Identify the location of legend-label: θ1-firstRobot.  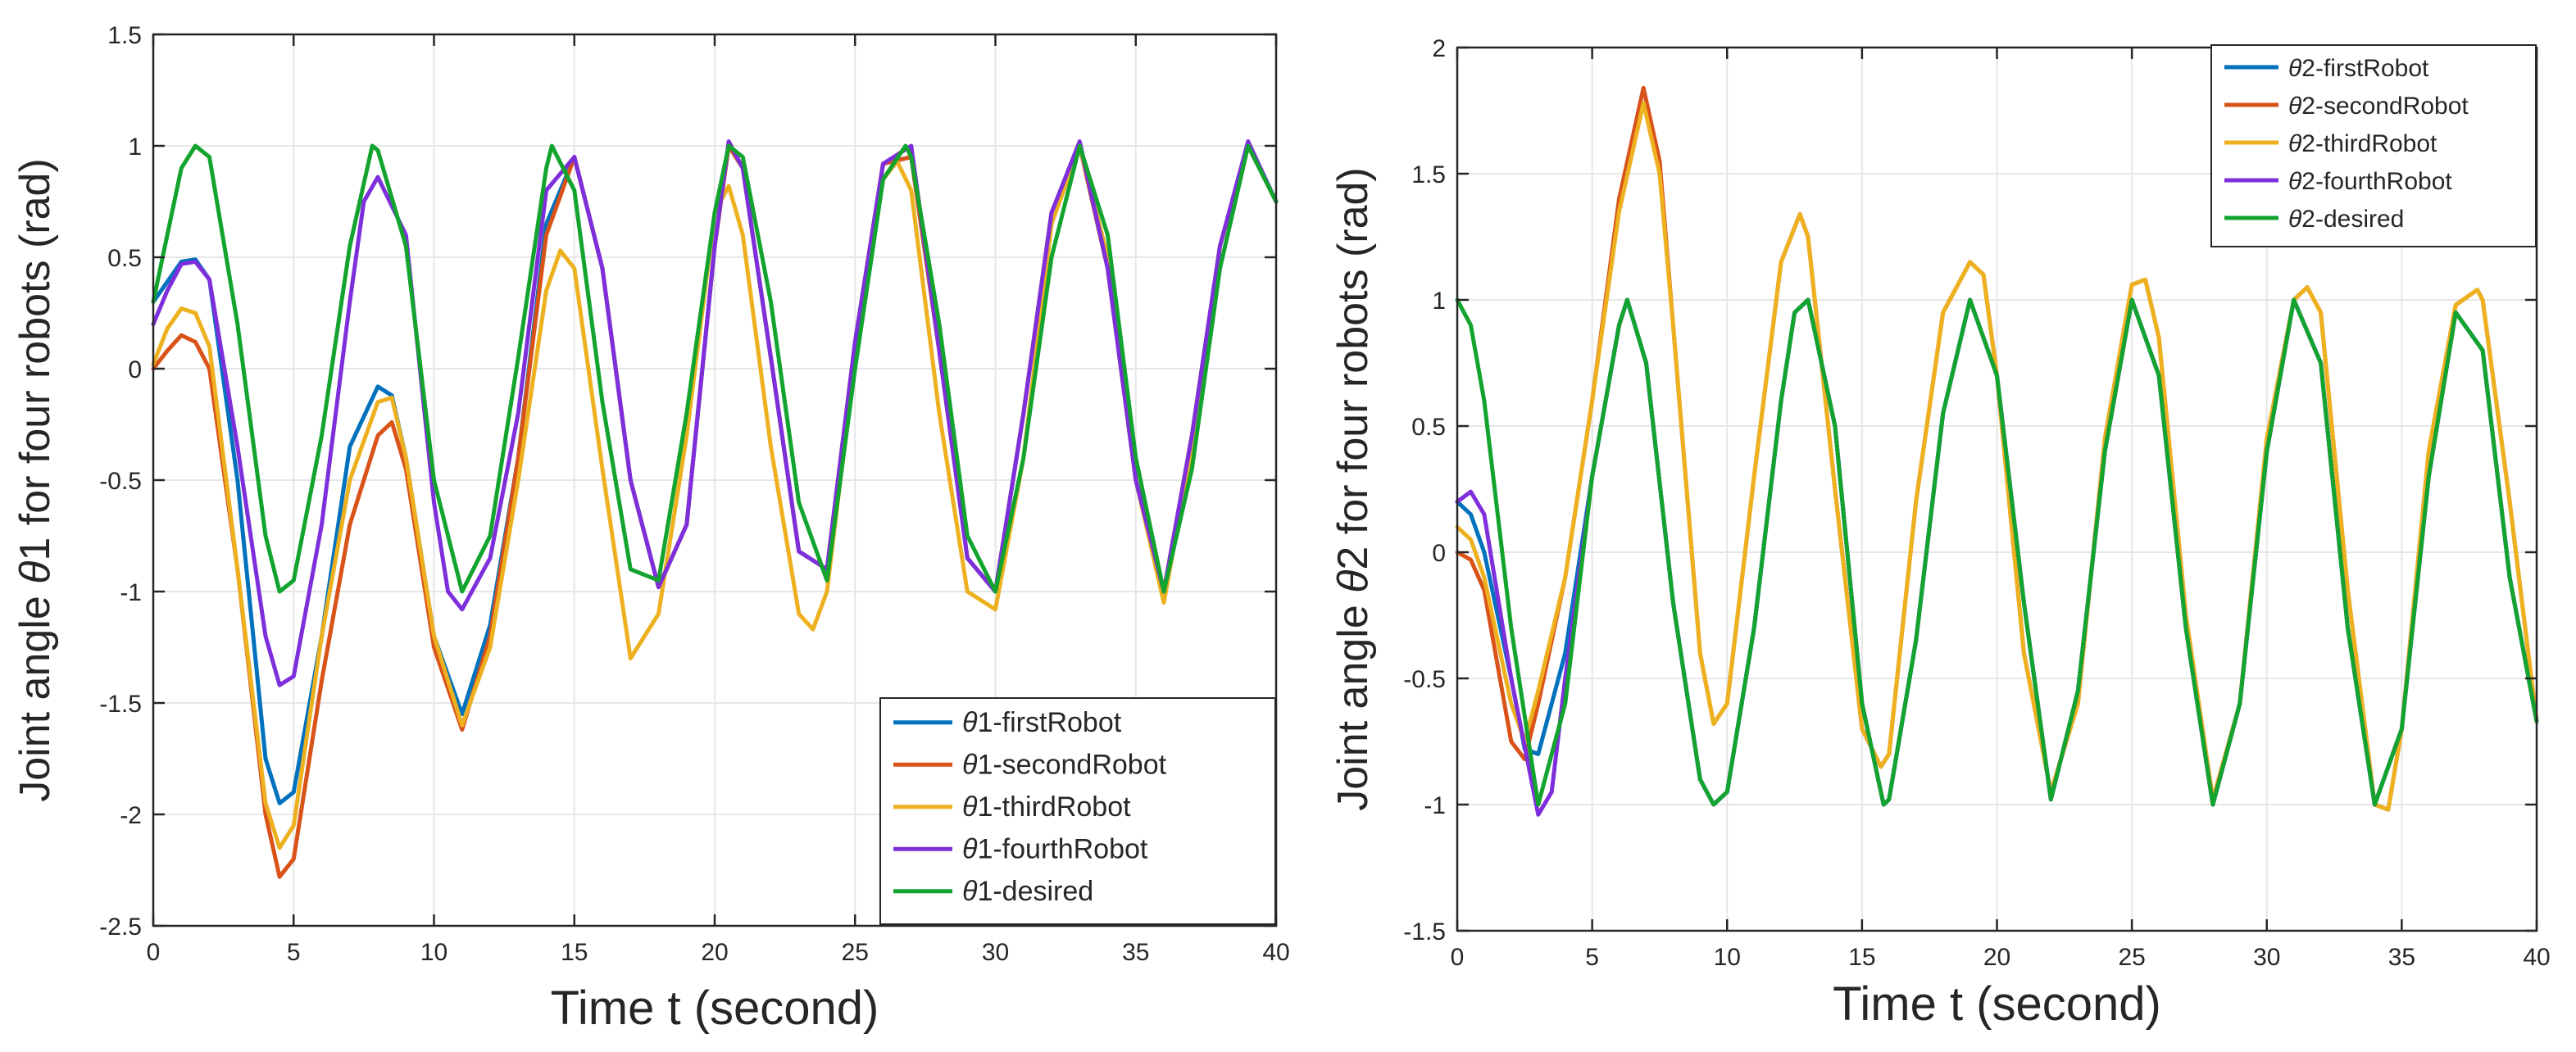
(1042, 723).